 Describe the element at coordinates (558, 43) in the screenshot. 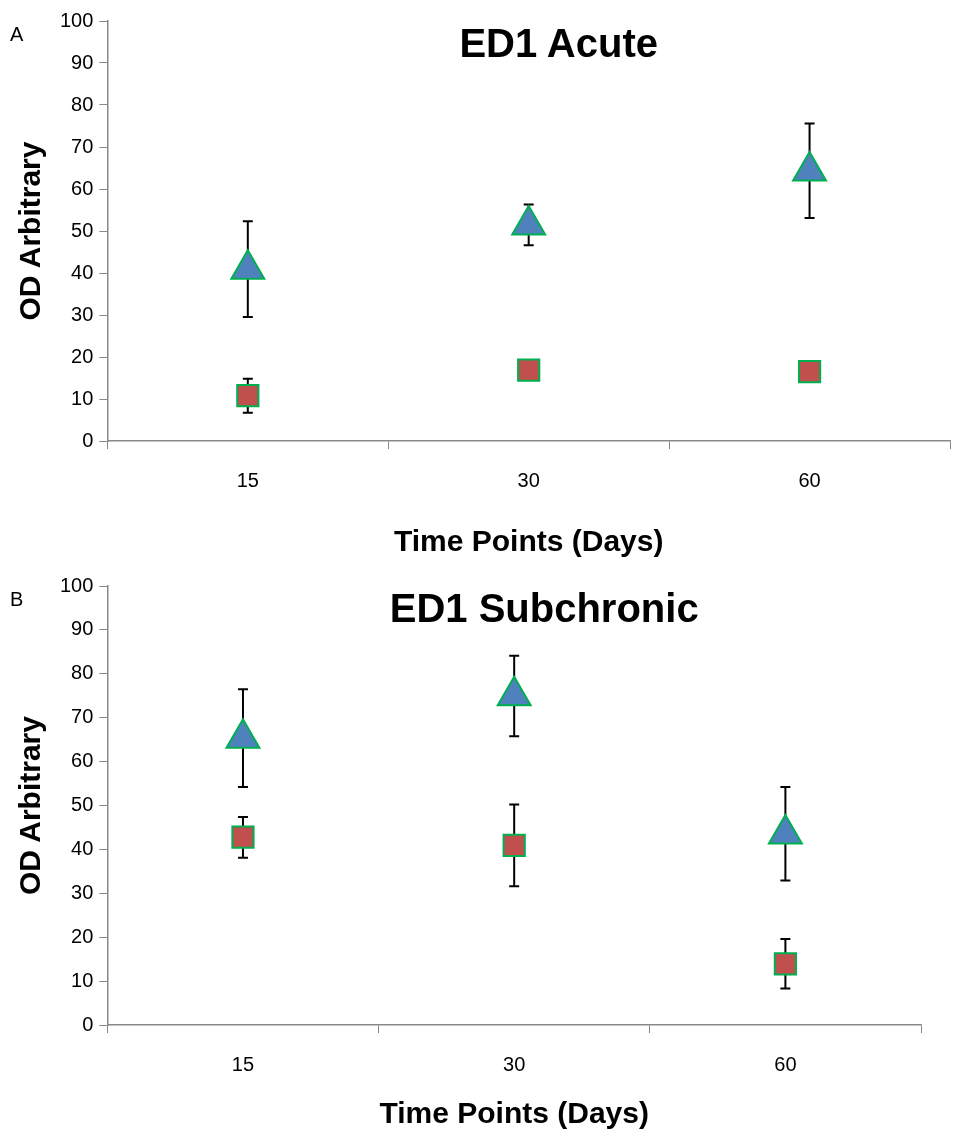

I see `chart-title: ED1 Acute` at that location.